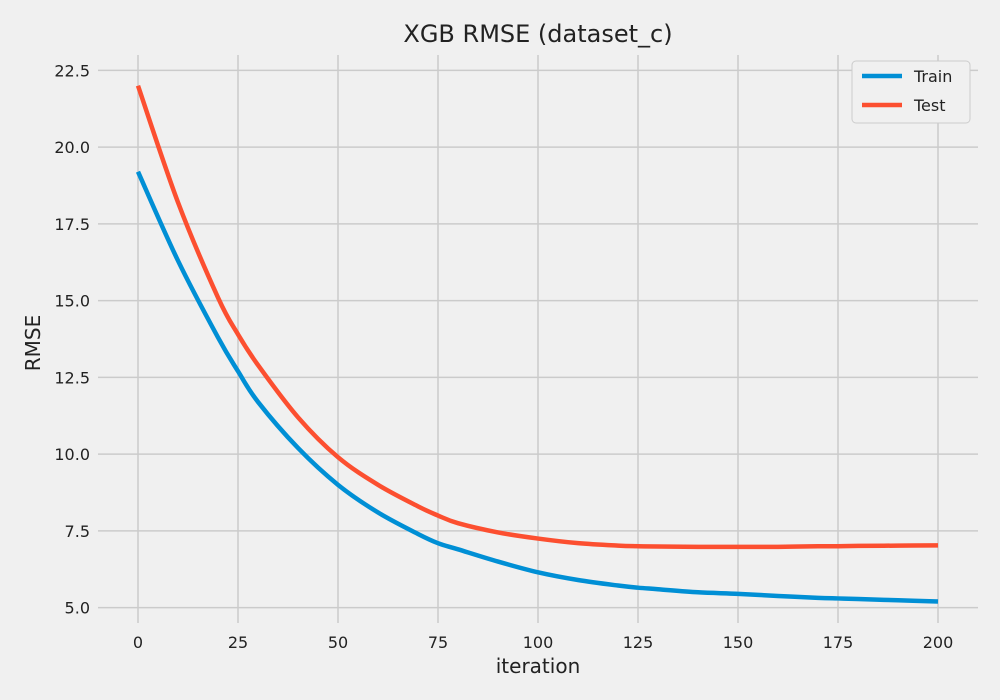 Image resolution: width=1000 pixels, height=700 pixels. What do you see at coordinates (72, 301) in the screenshot?
I see `y-tick-label: 15.0` at bounding box center [72, 301].